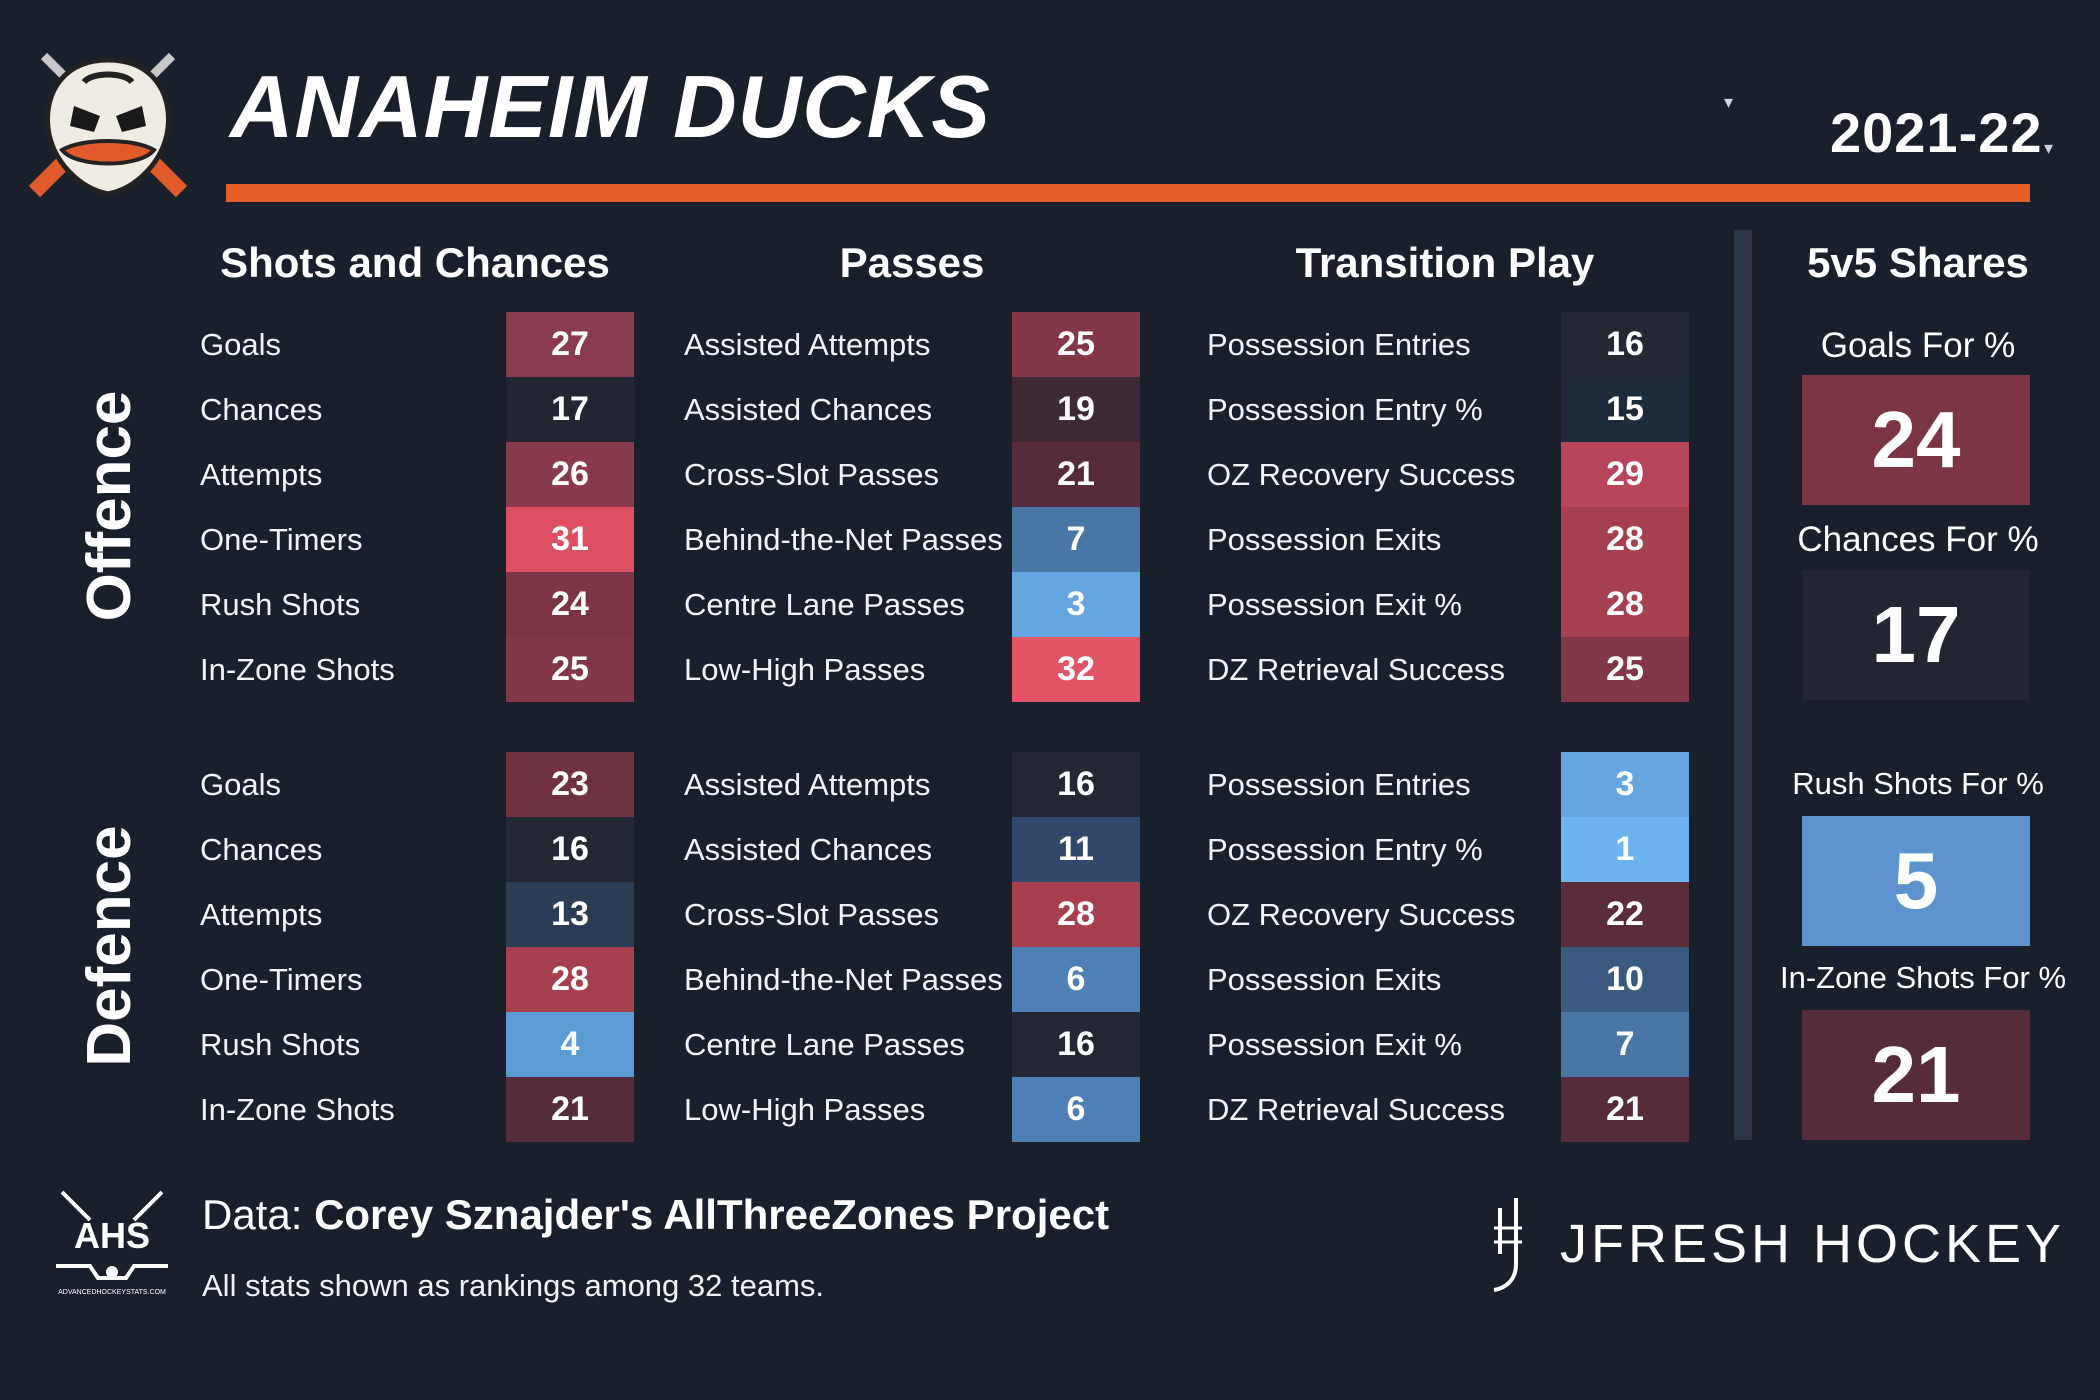 The width and height of the screenshot is (2100, 1400). I want to click on data-source-prefix: Data:, so click(258, 1214).